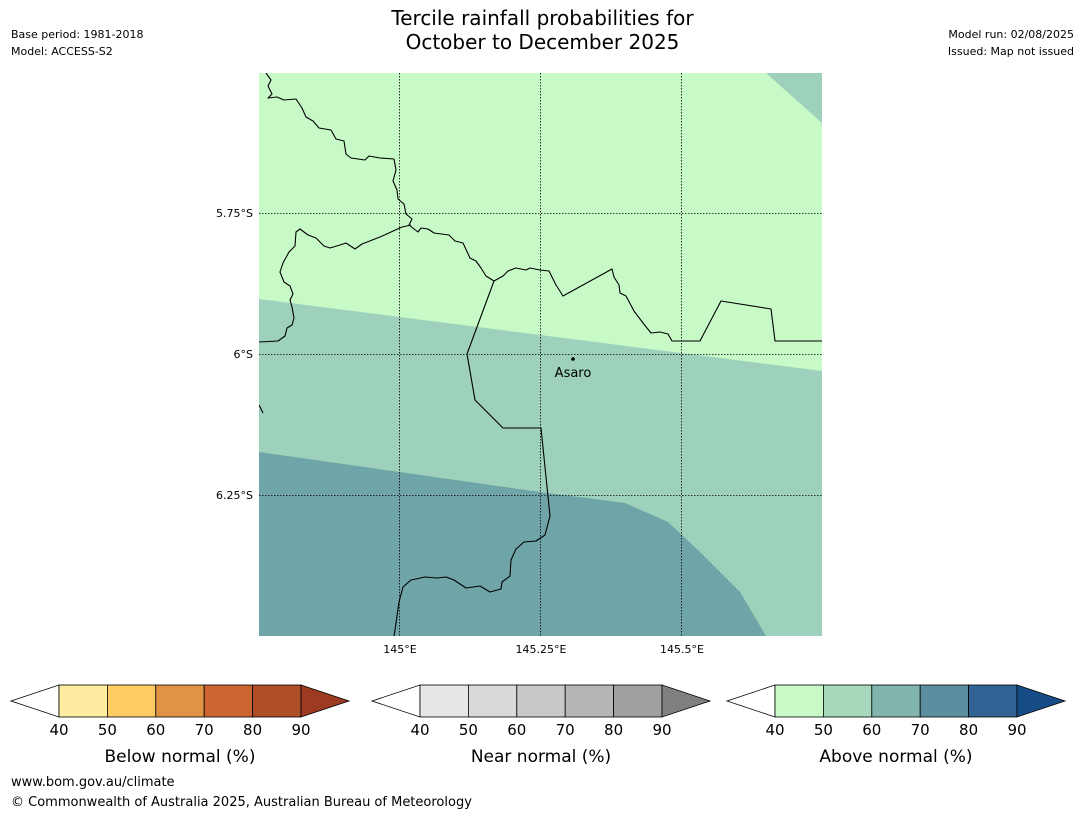 The image size is (1085, 816). What do you see at coordinates (243, 354) in the screenshot?
I see `lat-label-6: 6°S` at bounding box center [243, 354].